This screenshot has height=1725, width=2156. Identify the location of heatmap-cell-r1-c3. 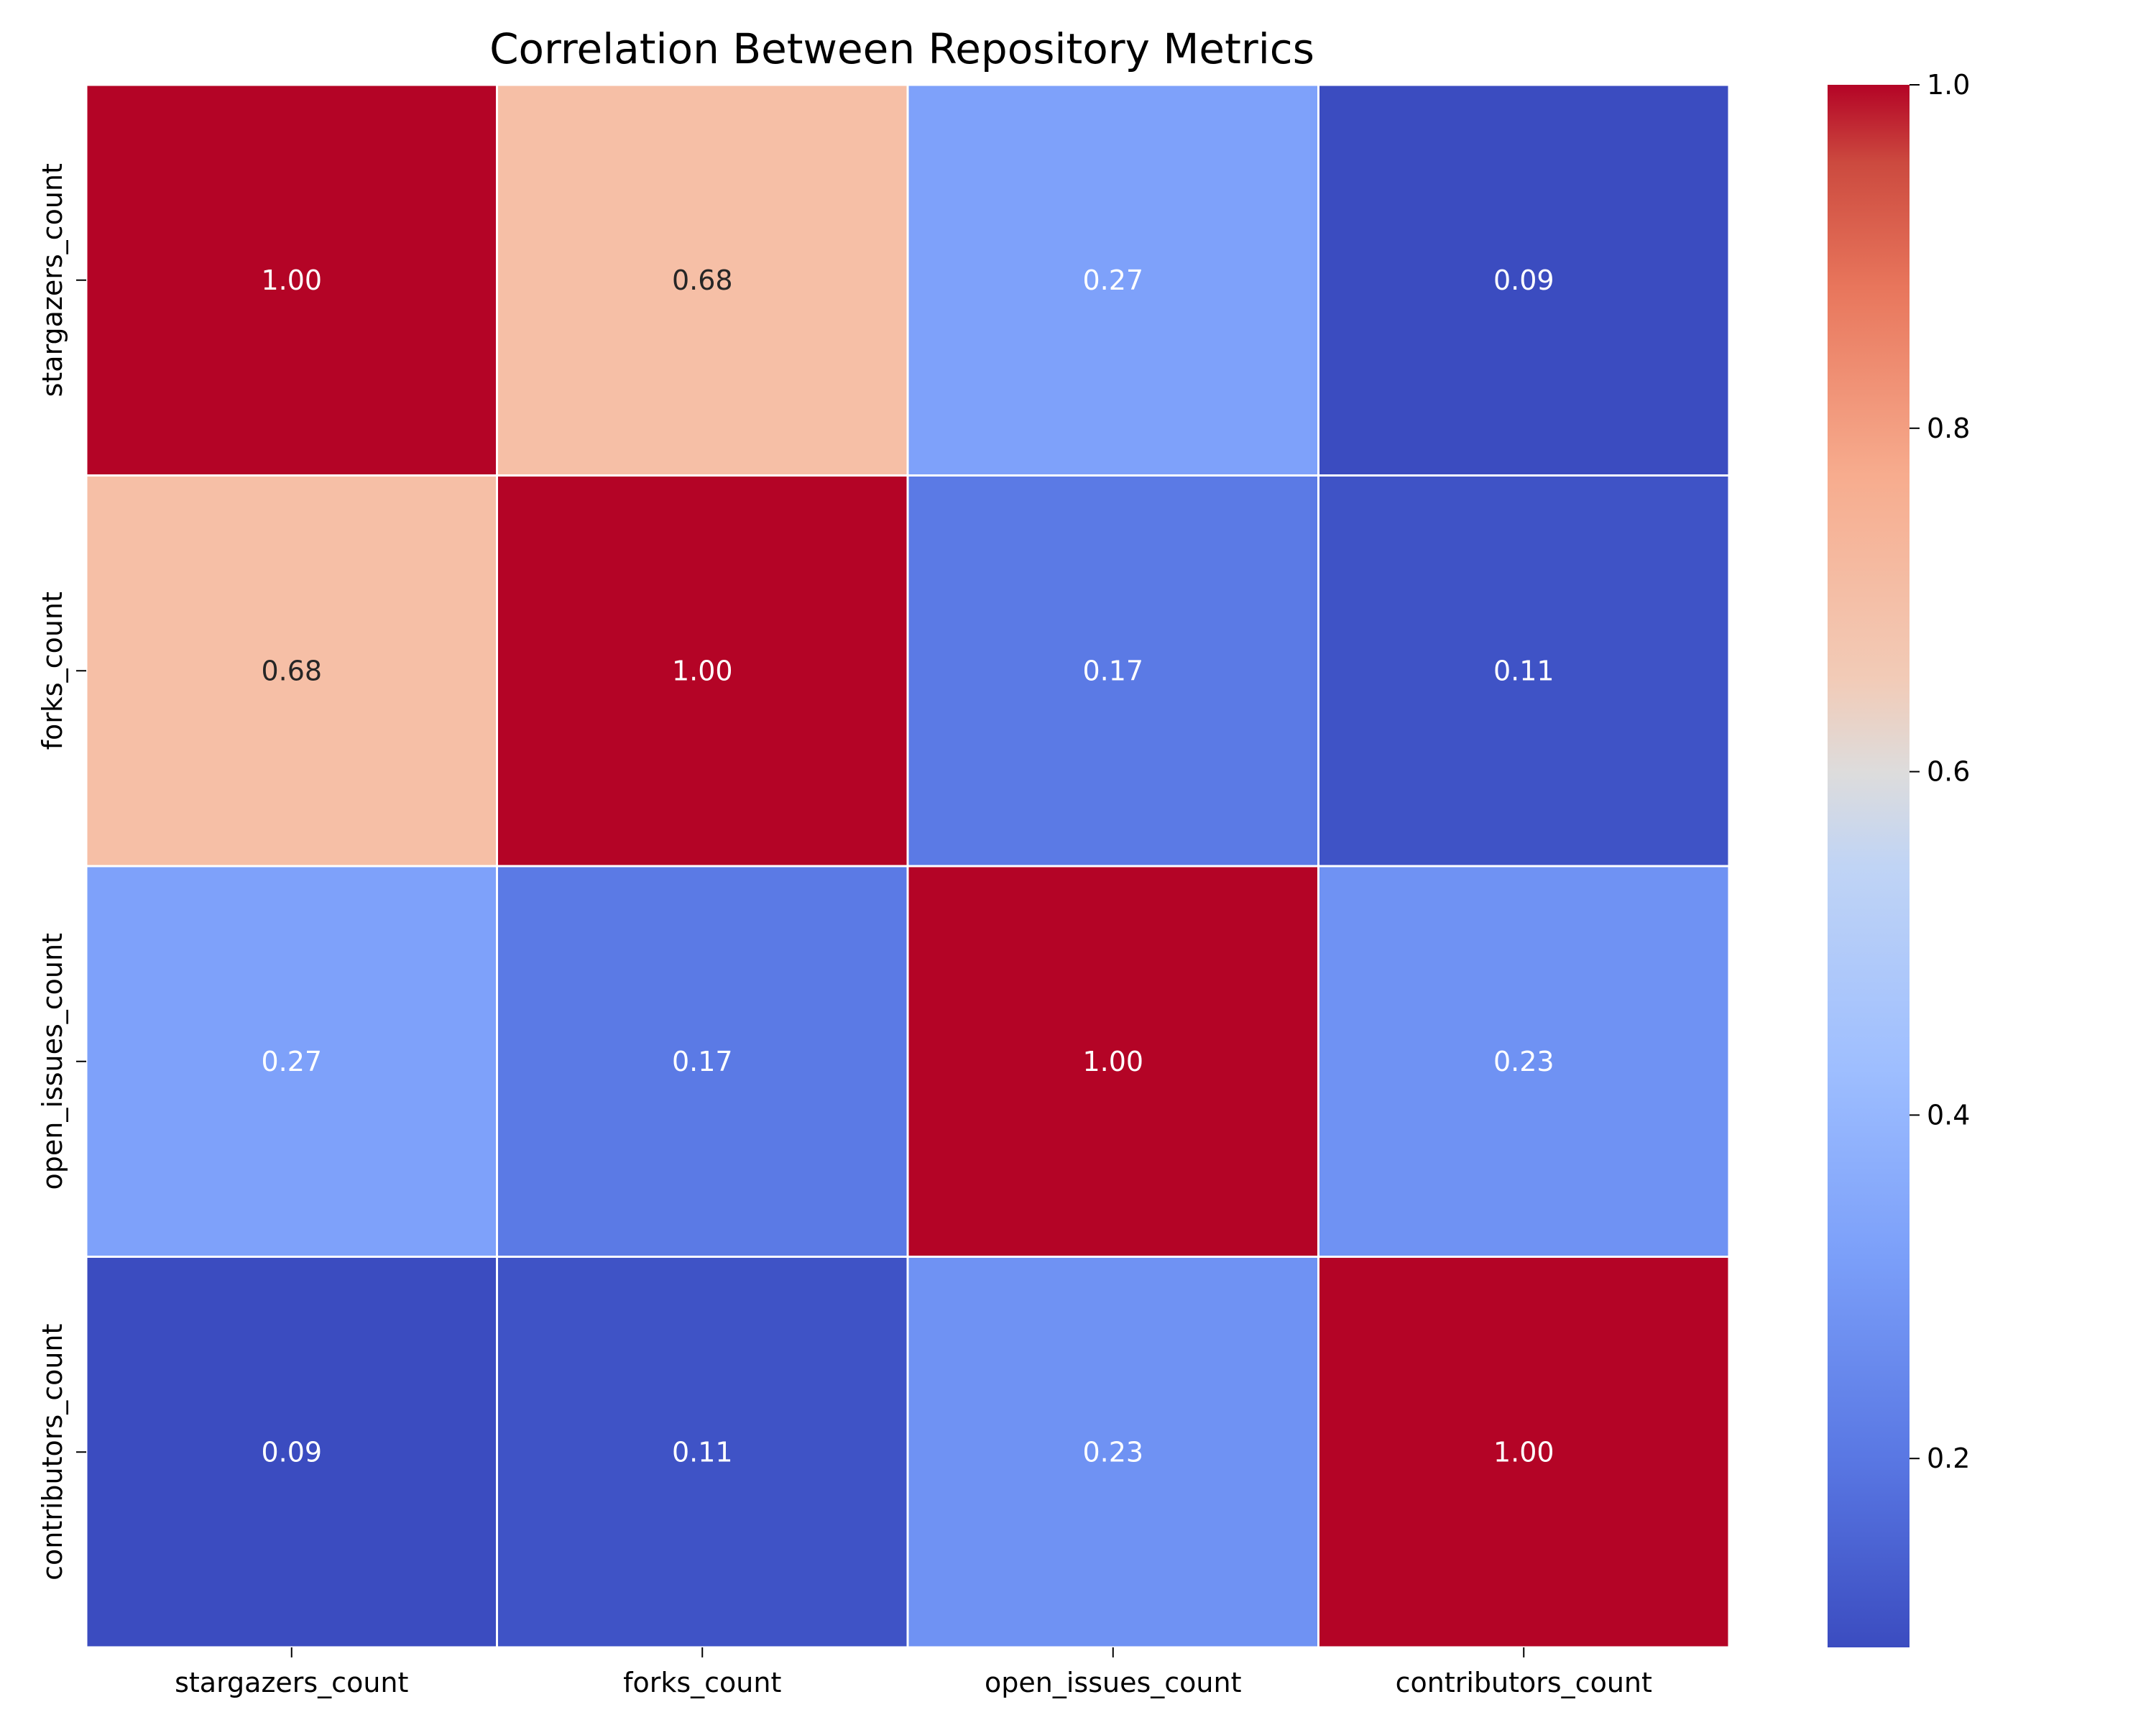
(1524, 671).